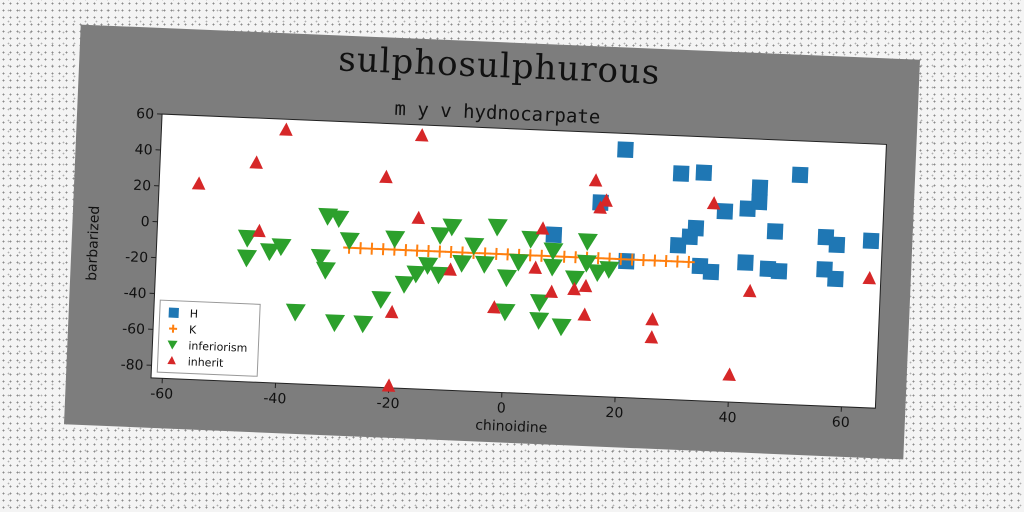  I want to click on series-inferiorism, so click(428, 272).